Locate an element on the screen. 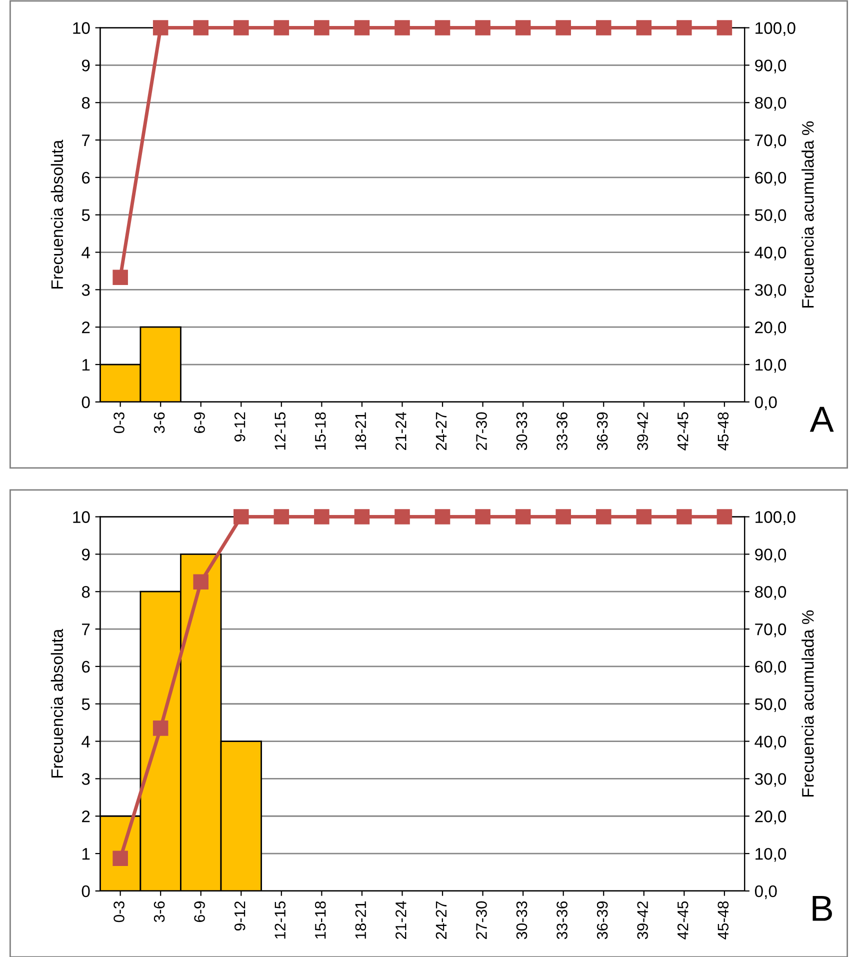 Image resolution: width=849 pixels, height=957 pixels. text: B is located at coordinates (822, 908).